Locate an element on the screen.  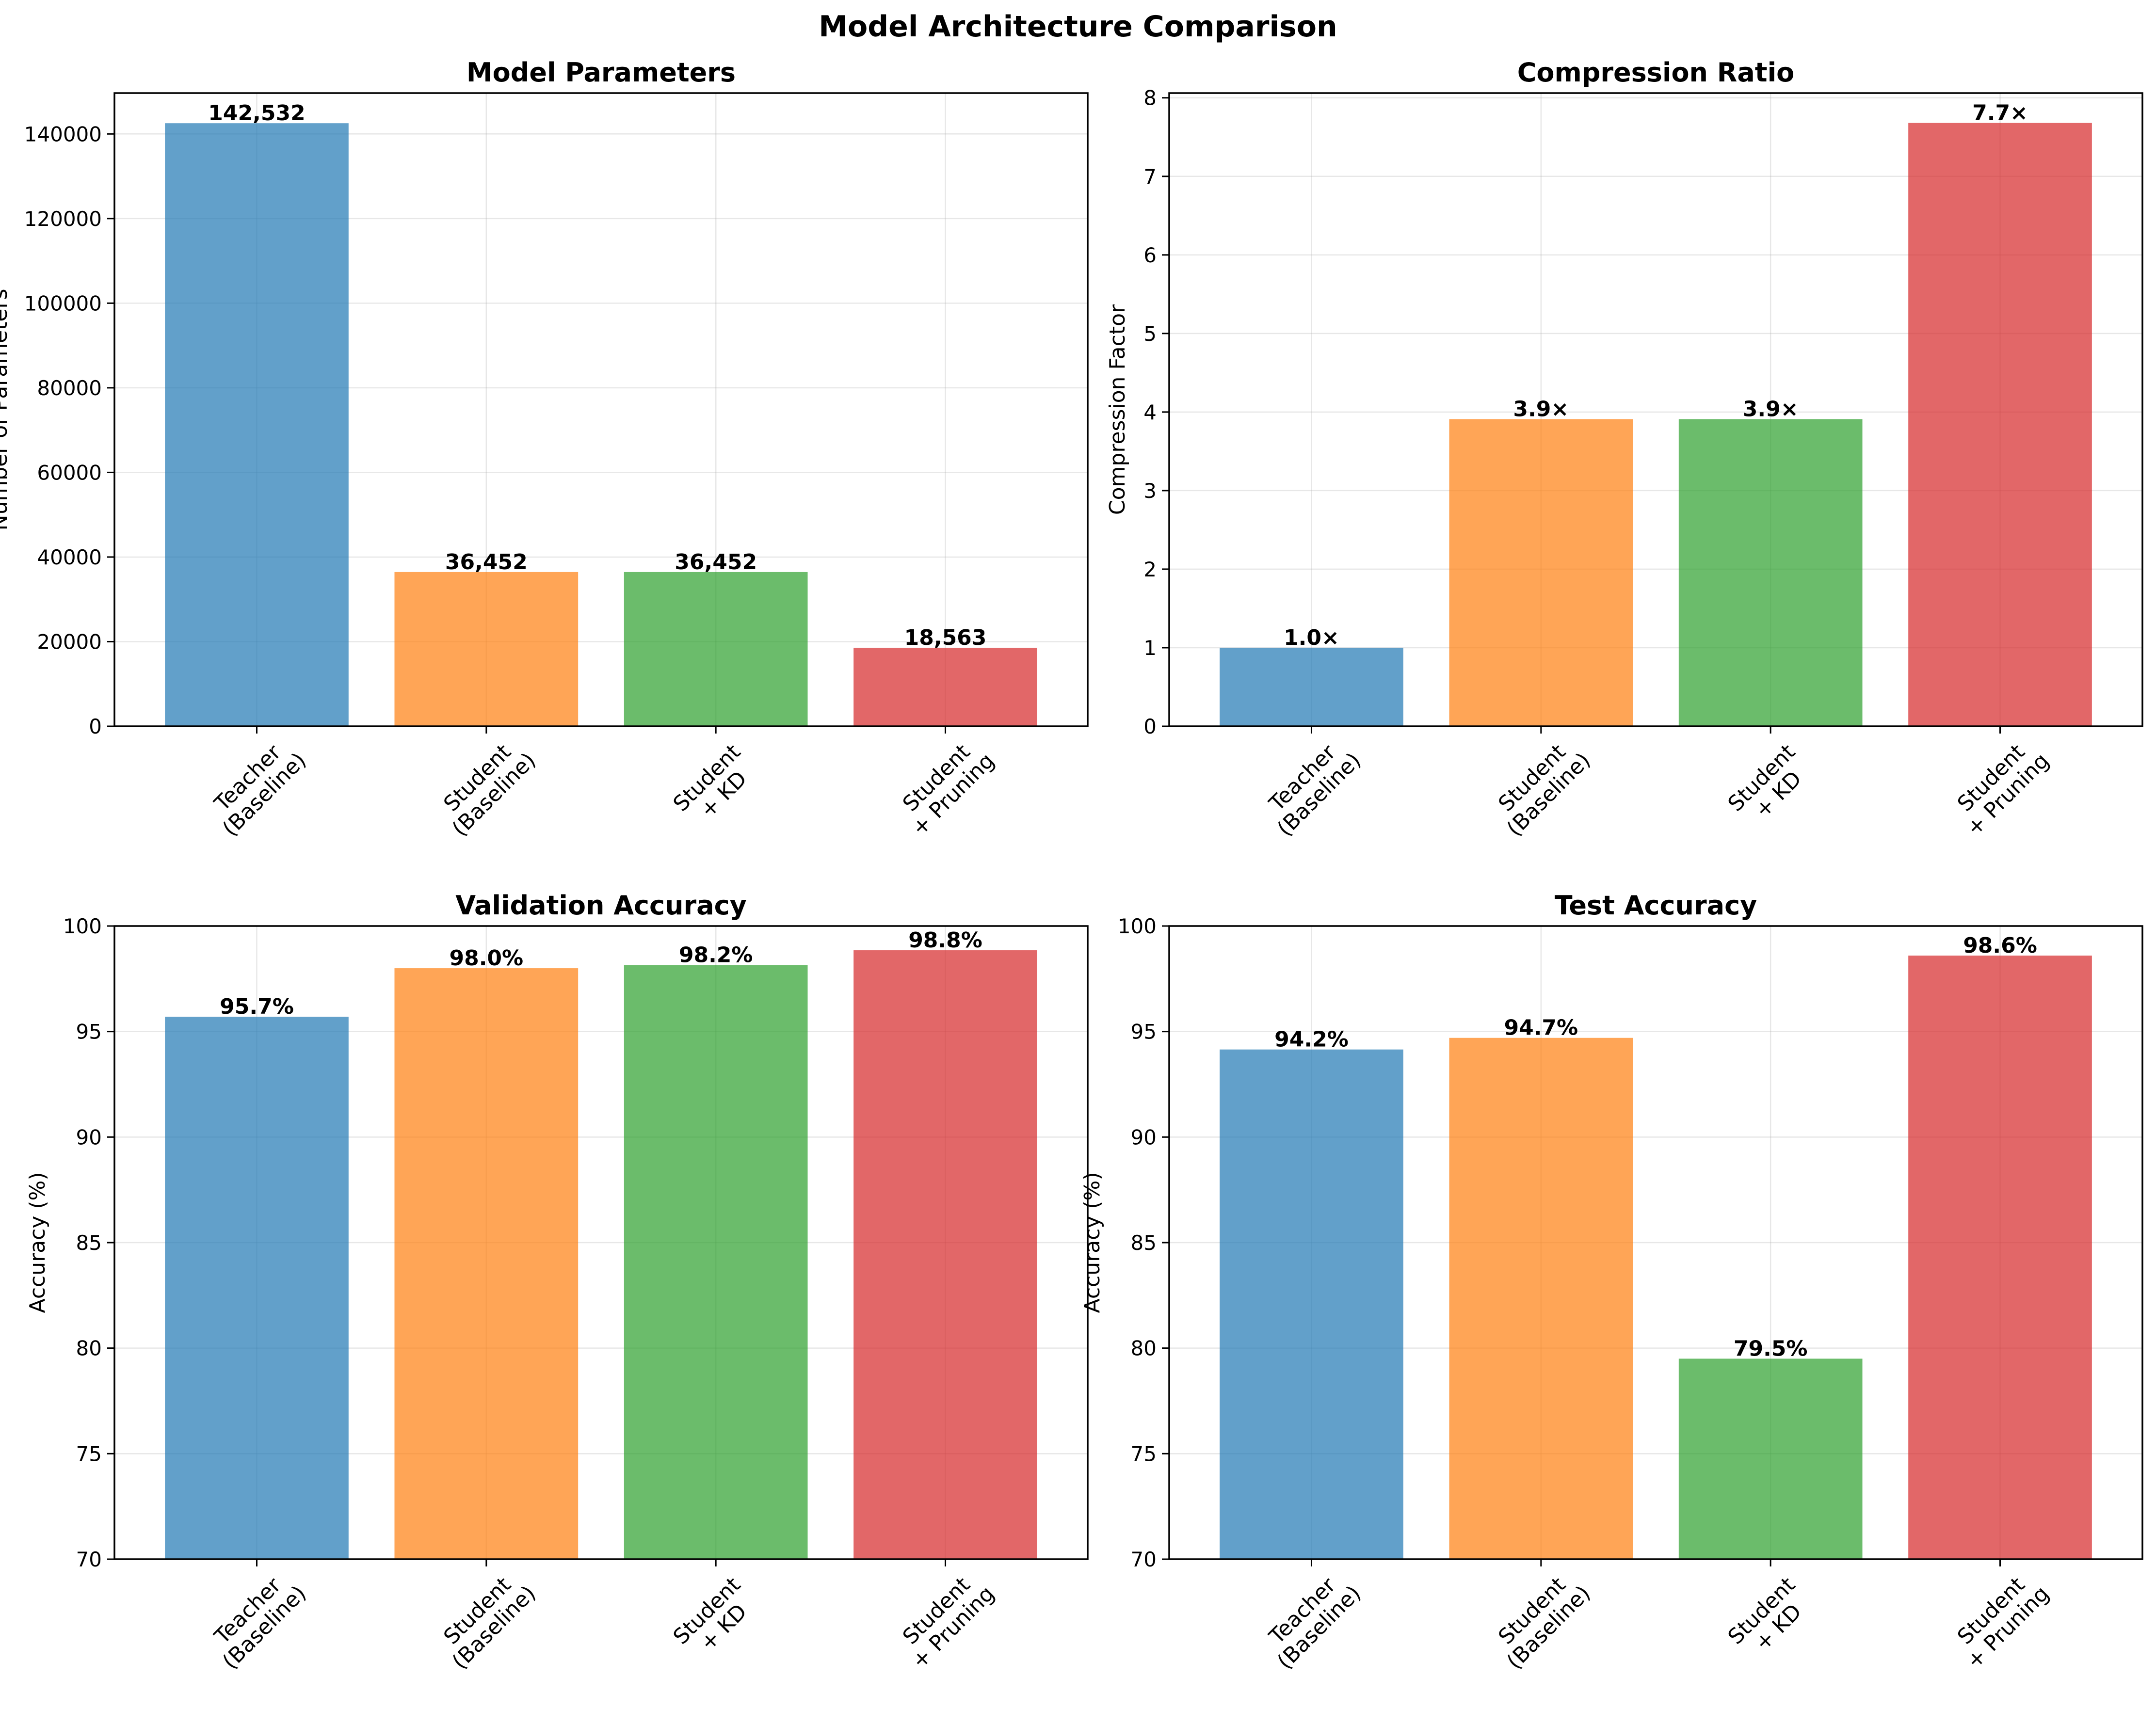
data-label: 95.7% is located at coordinates (257, 1006).